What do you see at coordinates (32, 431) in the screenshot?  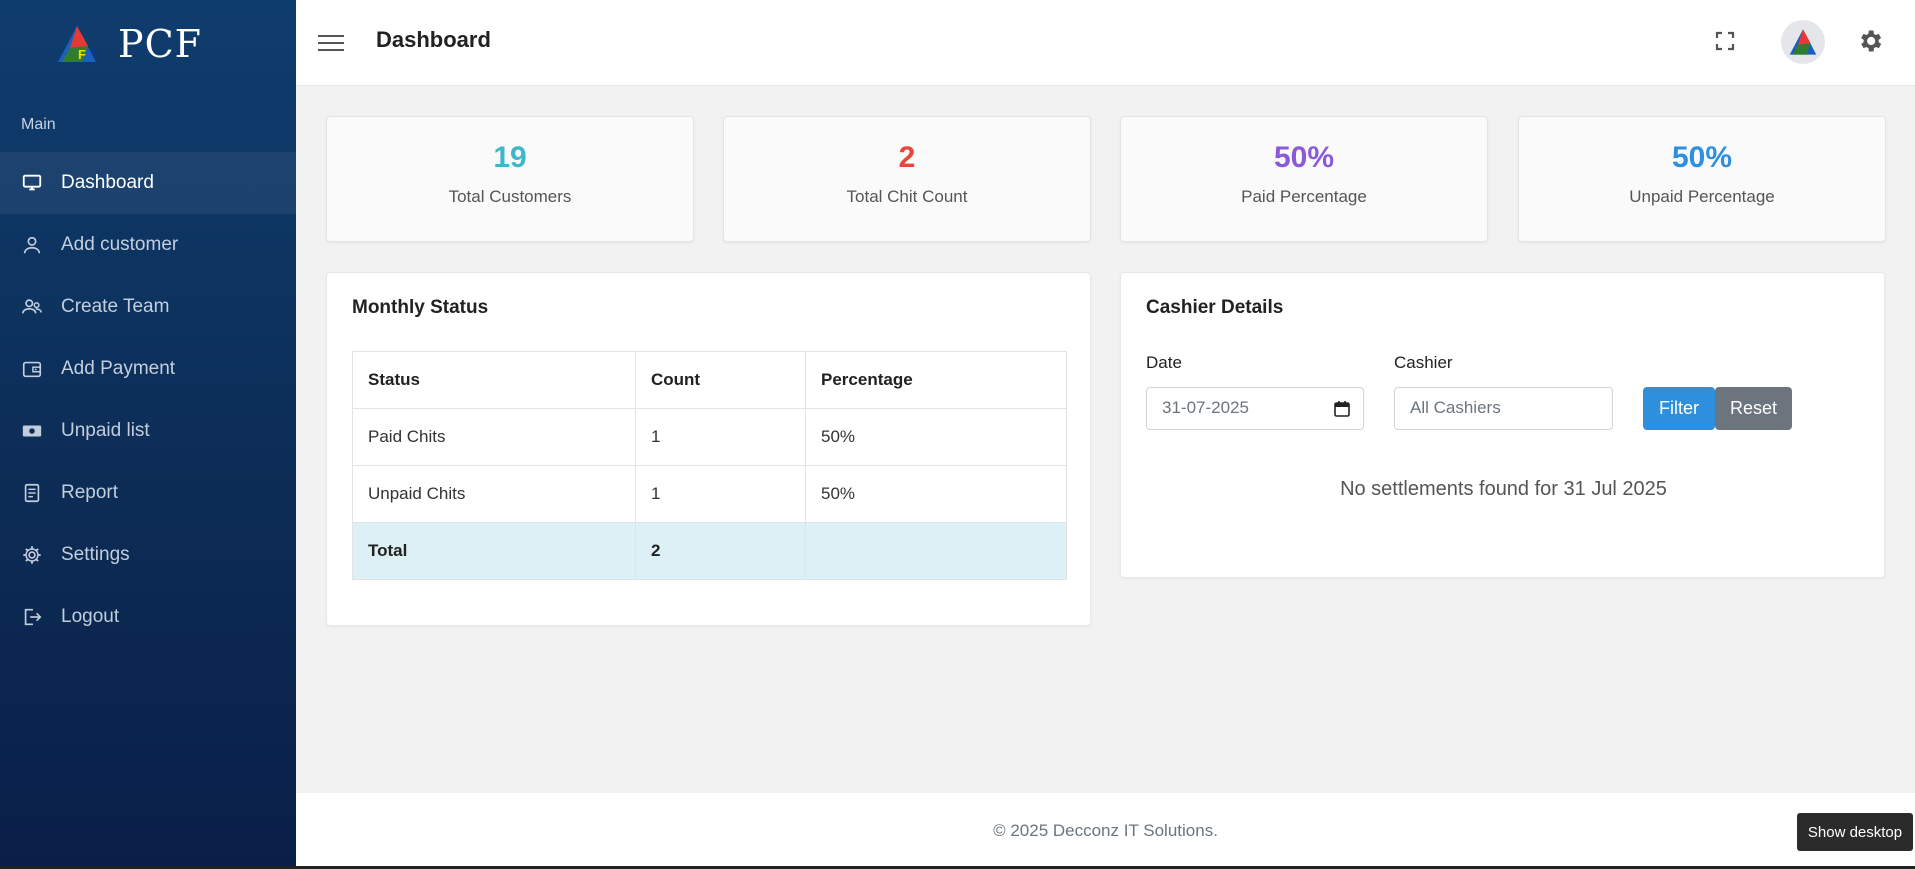 I see `cash-icon` at bounding box center [32, 431].